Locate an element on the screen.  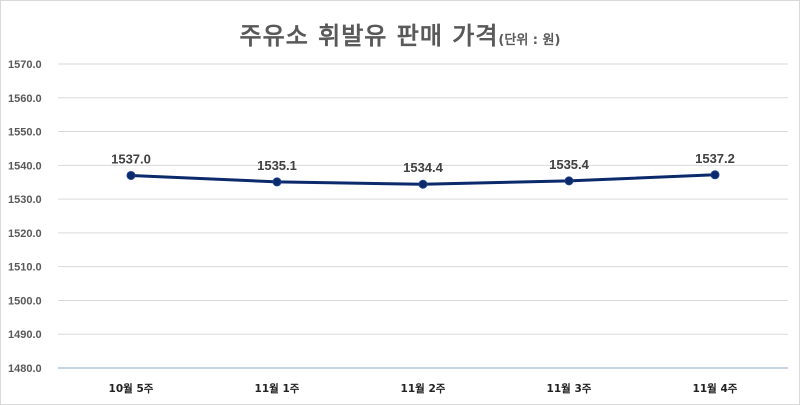
x-tick-label: 11월 3주 is located at coordinates (569, 388).